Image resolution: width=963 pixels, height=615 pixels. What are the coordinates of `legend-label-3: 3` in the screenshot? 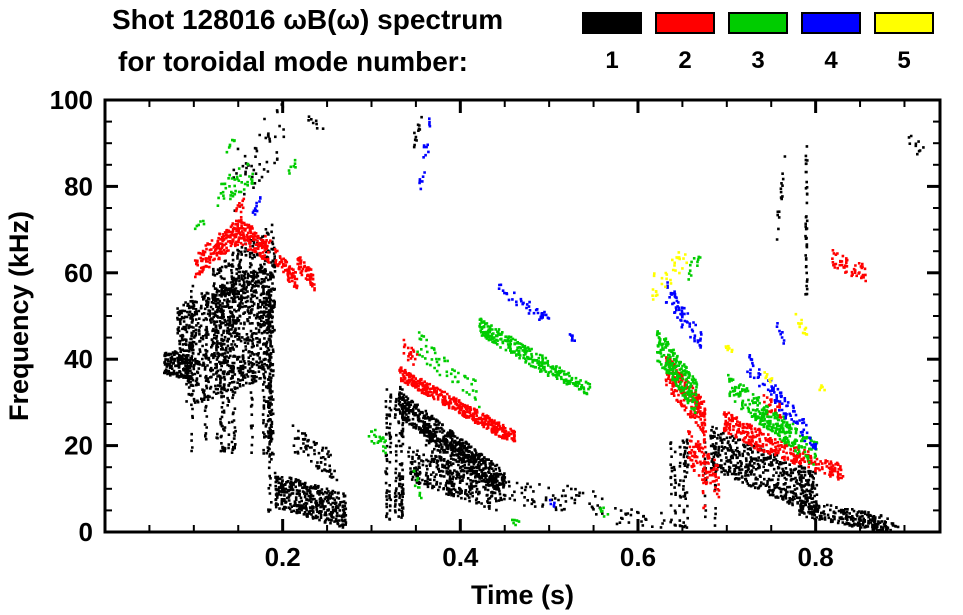 It's located at (758, 60).